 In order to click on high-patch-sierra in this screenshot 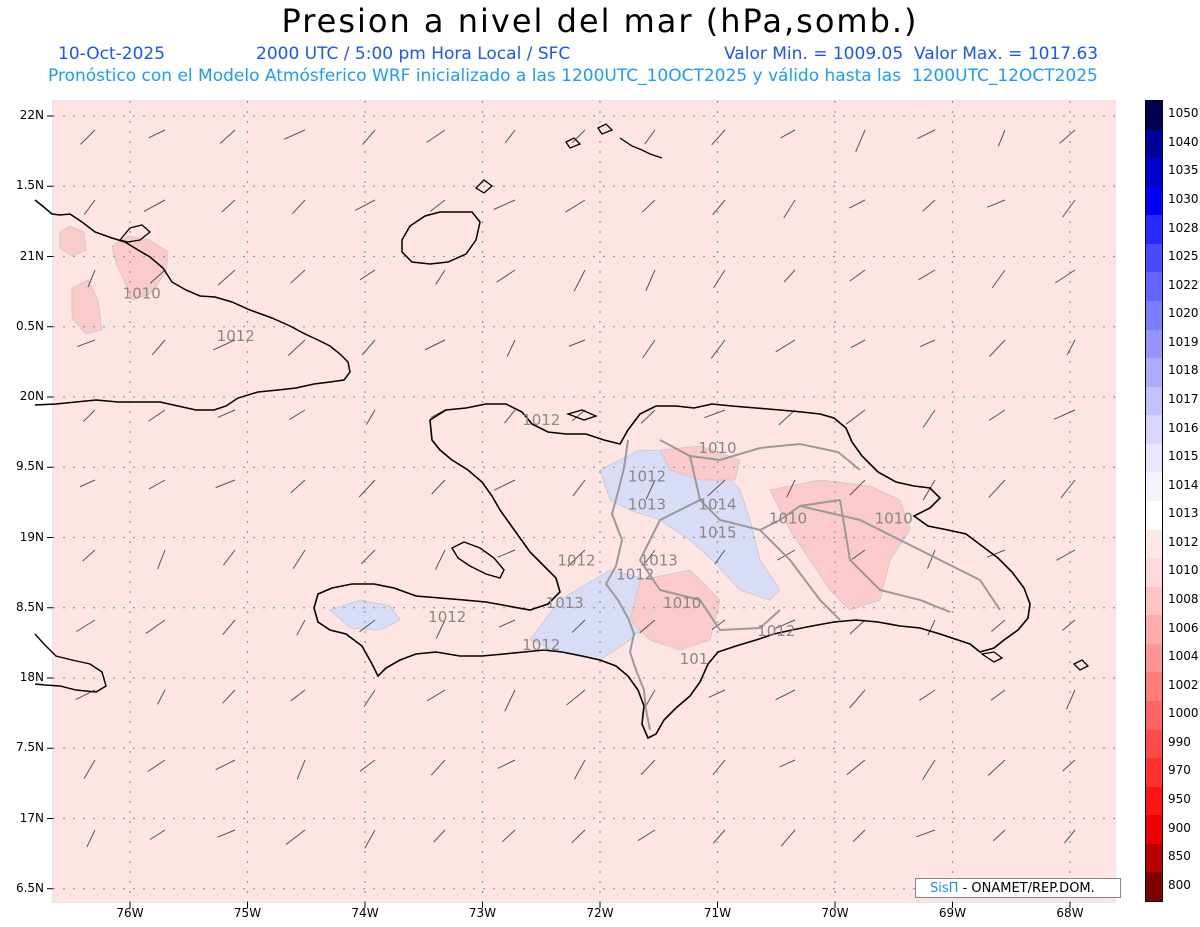, I will do `click(595, 615)`.